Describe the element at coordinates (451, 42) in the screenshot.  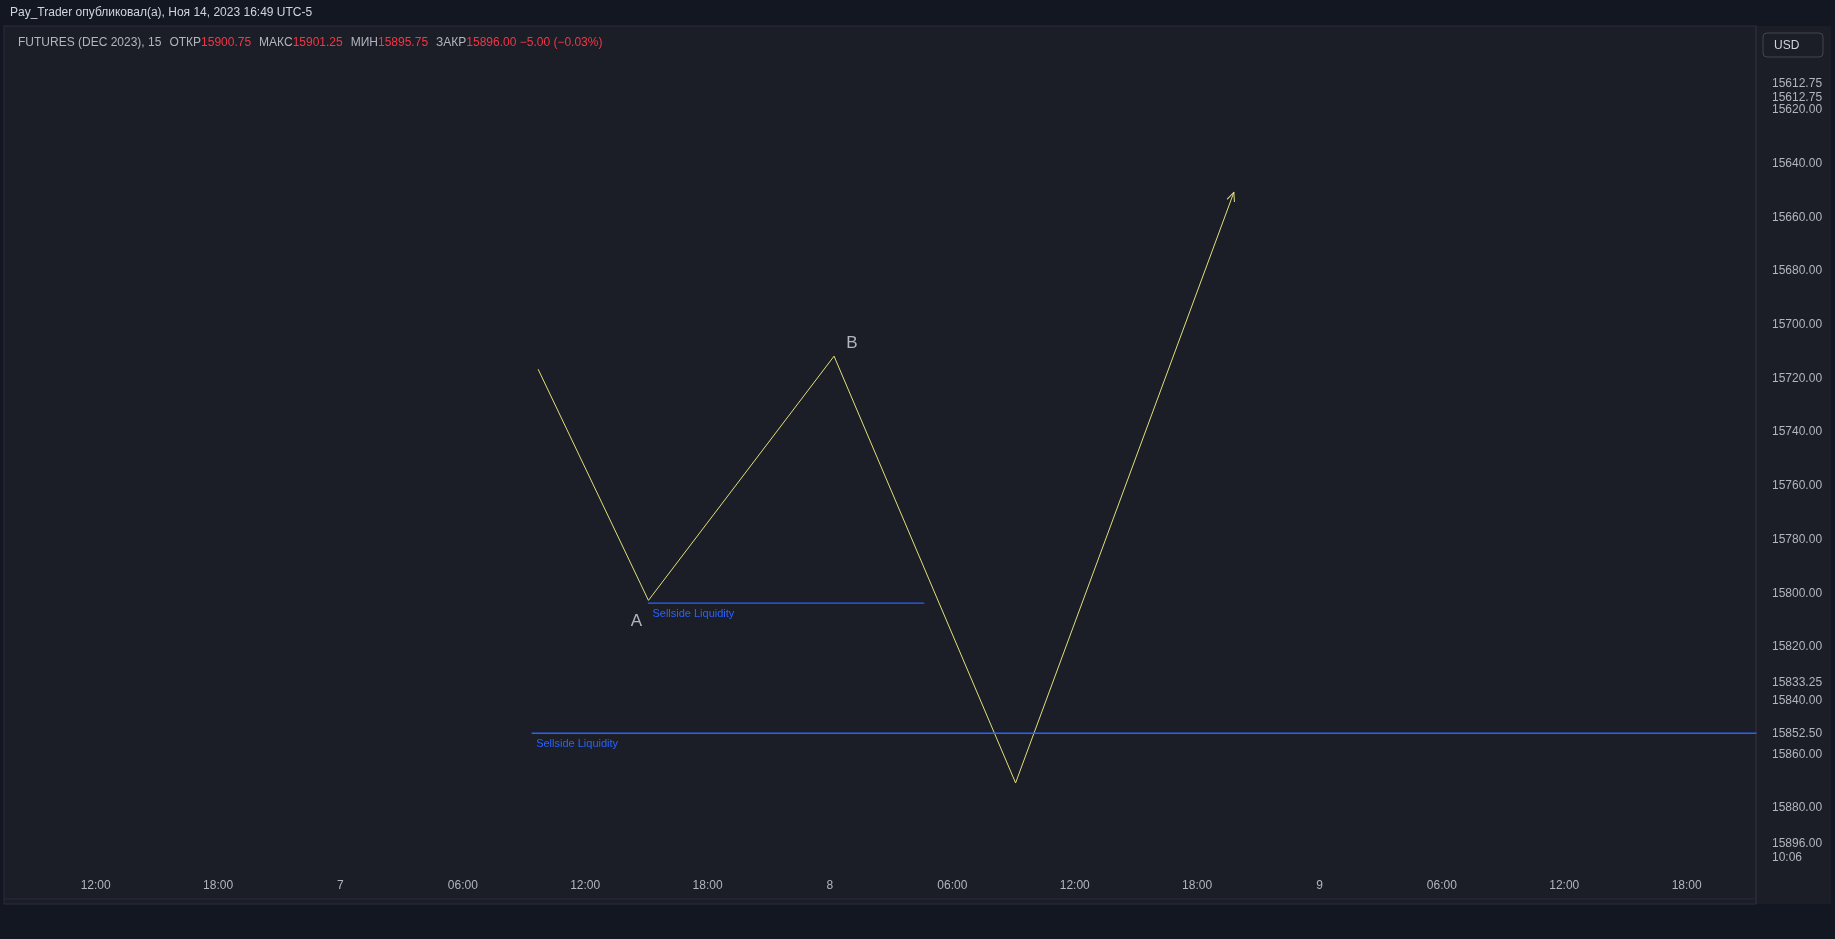
I see `annotation: ЗАКР` at that location.